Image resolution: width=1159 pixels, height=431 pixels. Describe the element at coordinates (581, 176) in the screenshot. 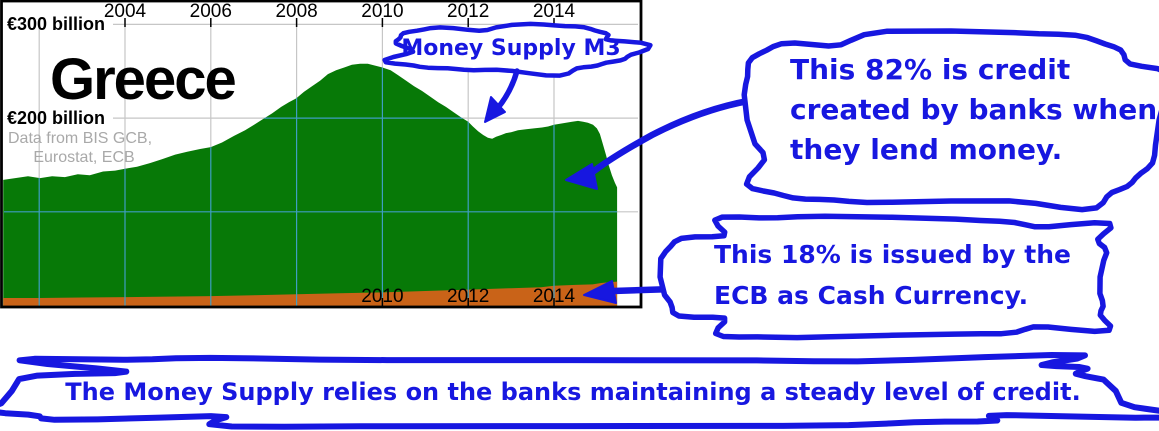

I see `credit-bubble-arrowhead-icon` at that location.